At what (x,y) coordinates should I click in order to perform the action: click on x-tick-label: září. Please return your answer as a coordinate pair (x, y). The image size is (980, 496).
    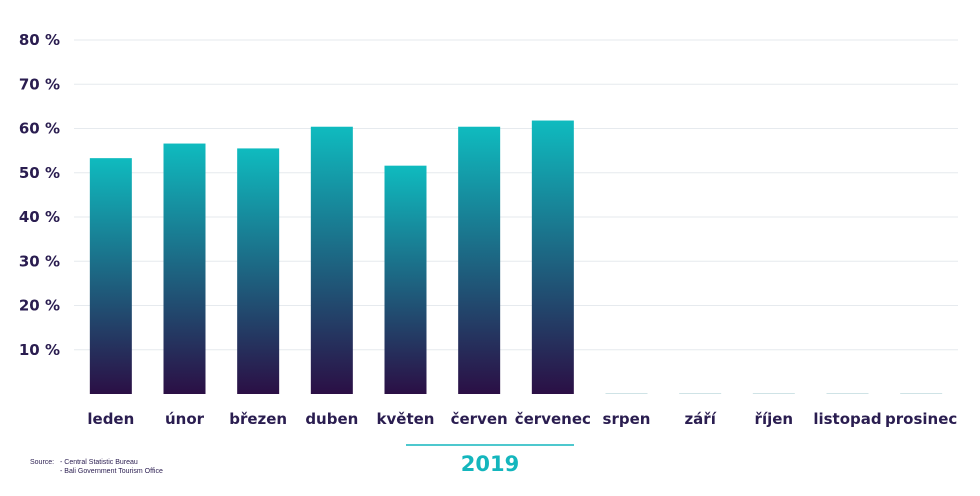
    Looking at the image, I should click on (700, 419).